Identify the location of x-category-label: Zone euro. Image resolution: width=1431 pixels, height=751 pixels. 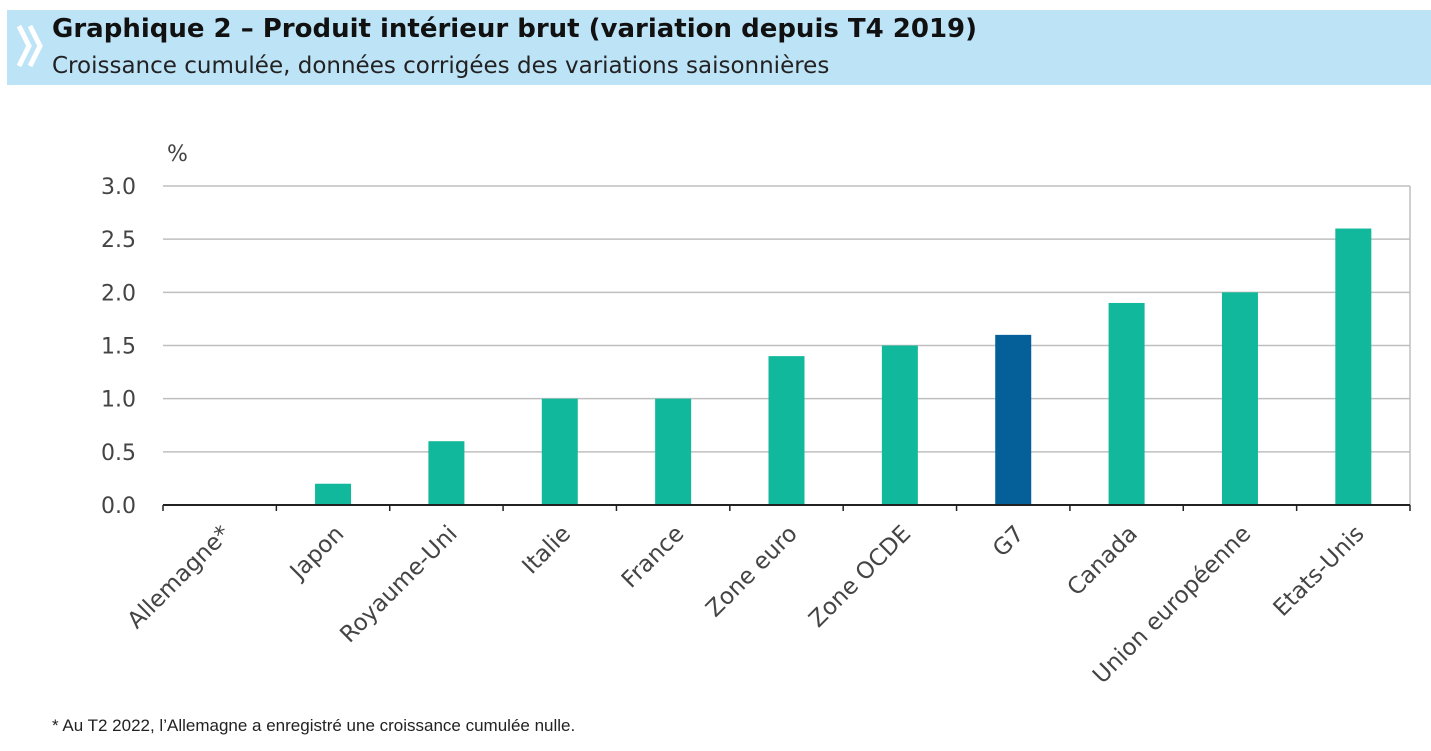
(752, 572).